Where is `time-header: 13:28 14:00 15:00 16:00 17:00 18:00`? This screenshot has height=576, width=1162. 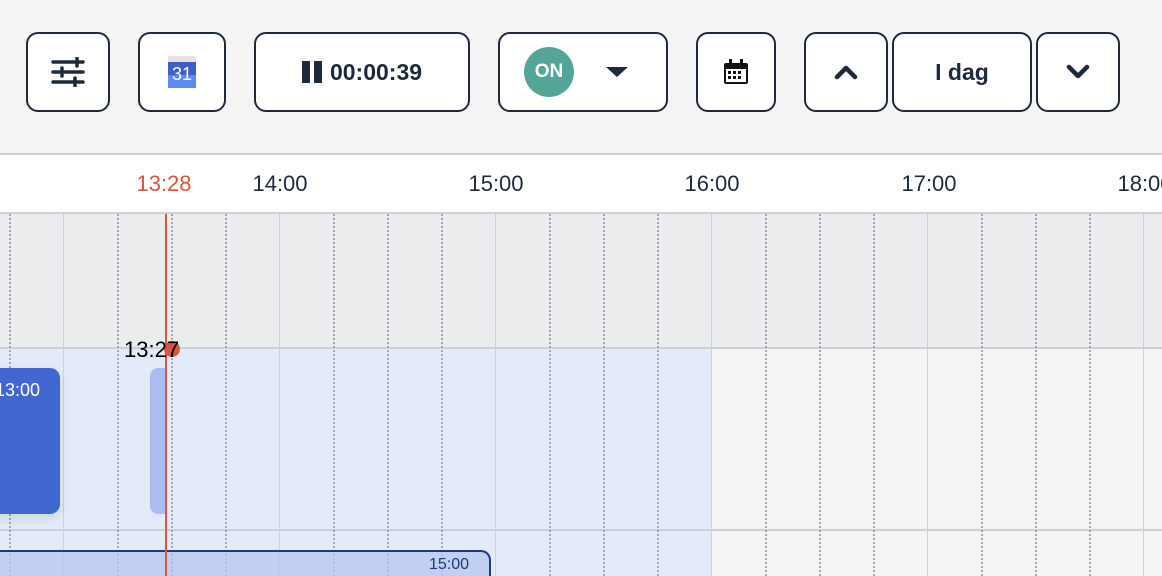 time-header: 13:28 14:00 15:00 16:00 17:00 18:00 is located at coordinates (581, 184).